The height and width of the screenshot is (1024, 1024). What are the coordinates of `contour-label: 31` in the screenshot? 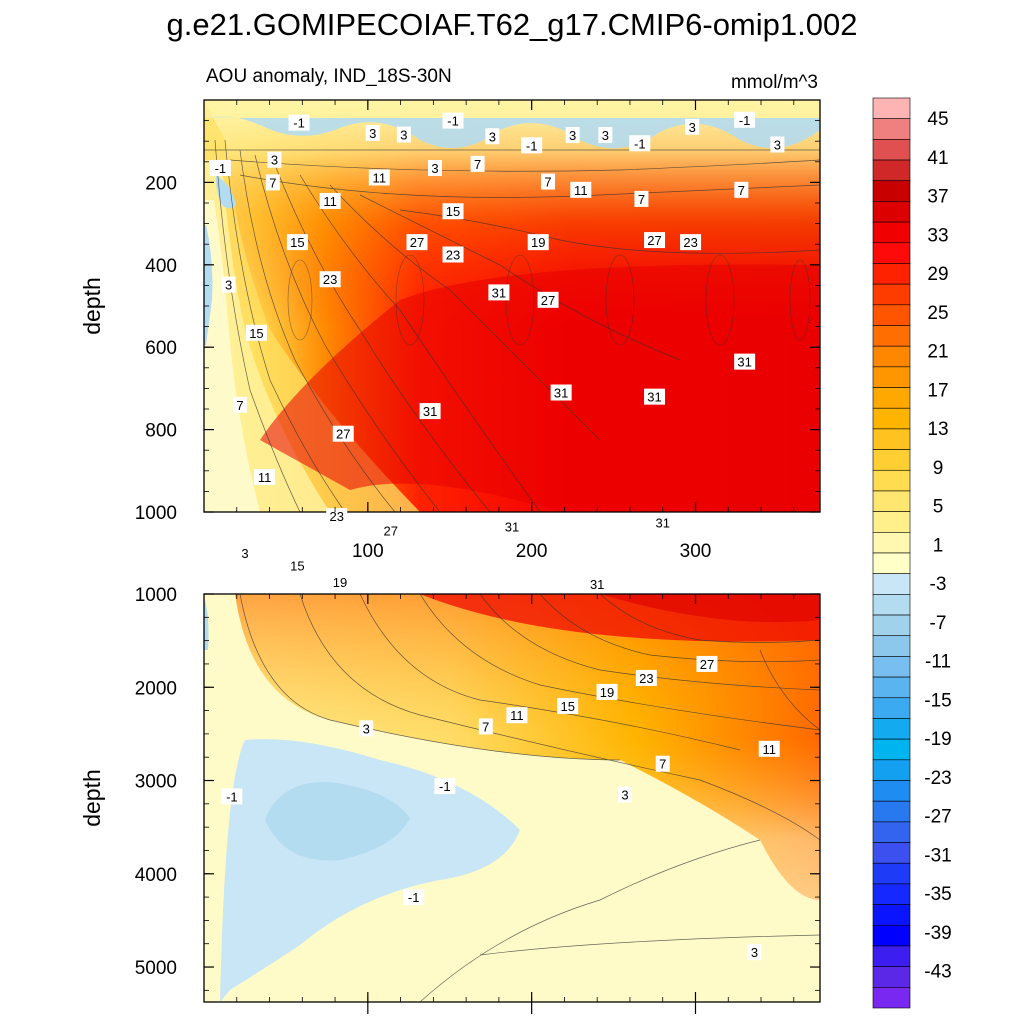 It's located at (512, 526).